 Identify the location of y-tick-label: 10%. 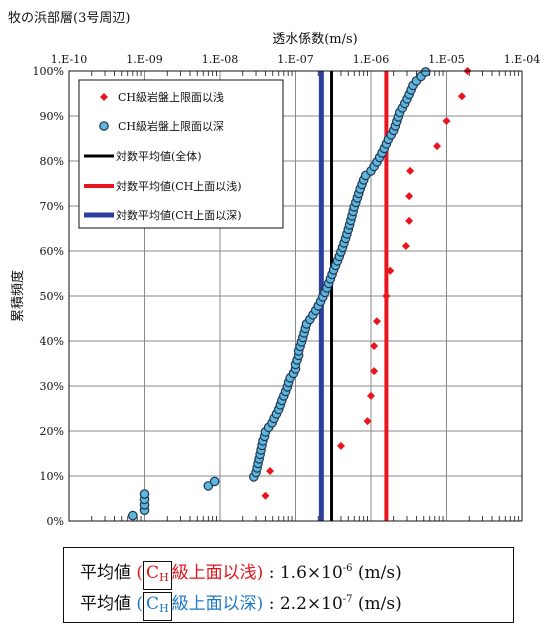
(52, 476).